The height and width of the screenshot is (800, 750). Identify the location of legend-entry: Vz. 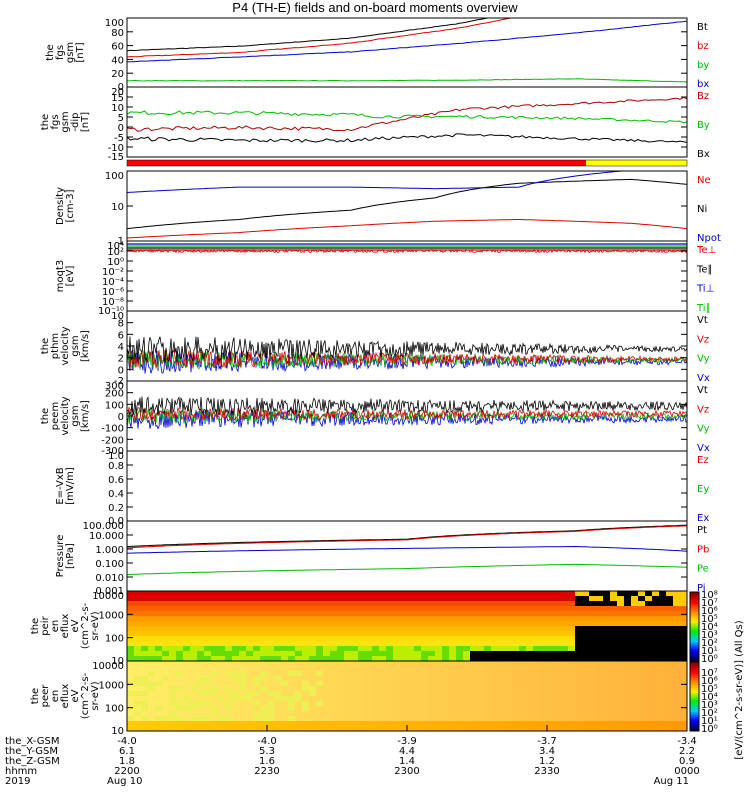
(703, 339).